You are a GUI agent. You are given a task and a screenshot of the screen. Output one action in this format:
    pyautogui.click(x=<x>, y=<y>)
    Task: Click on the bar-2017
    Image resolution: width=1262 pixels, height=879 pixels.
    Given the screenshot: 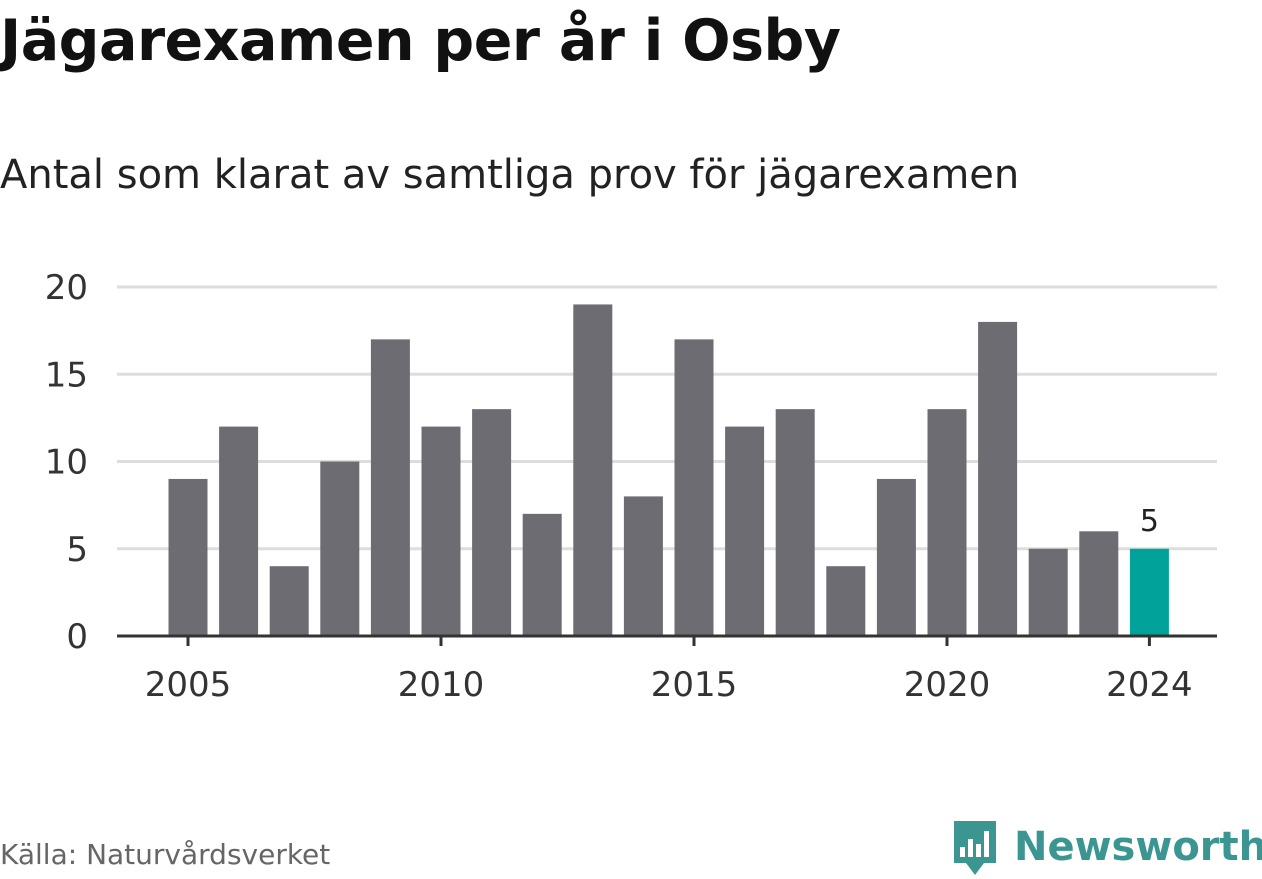 What is the action you would take?
    pyautogui.click(x=795, y=522)
    